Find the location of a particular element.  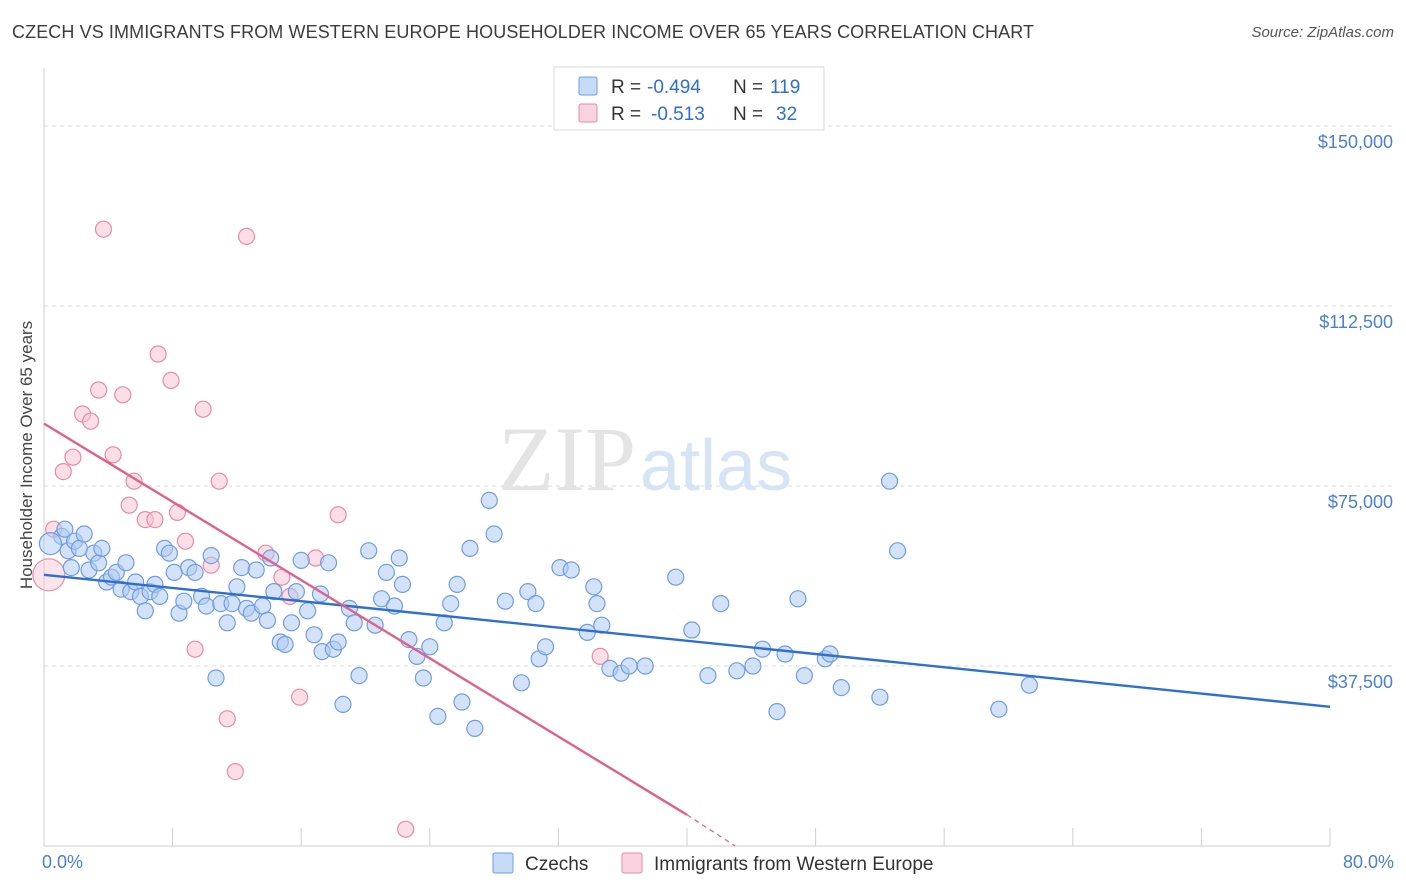

czechs-trend-line is located at coordinates (687, 640).